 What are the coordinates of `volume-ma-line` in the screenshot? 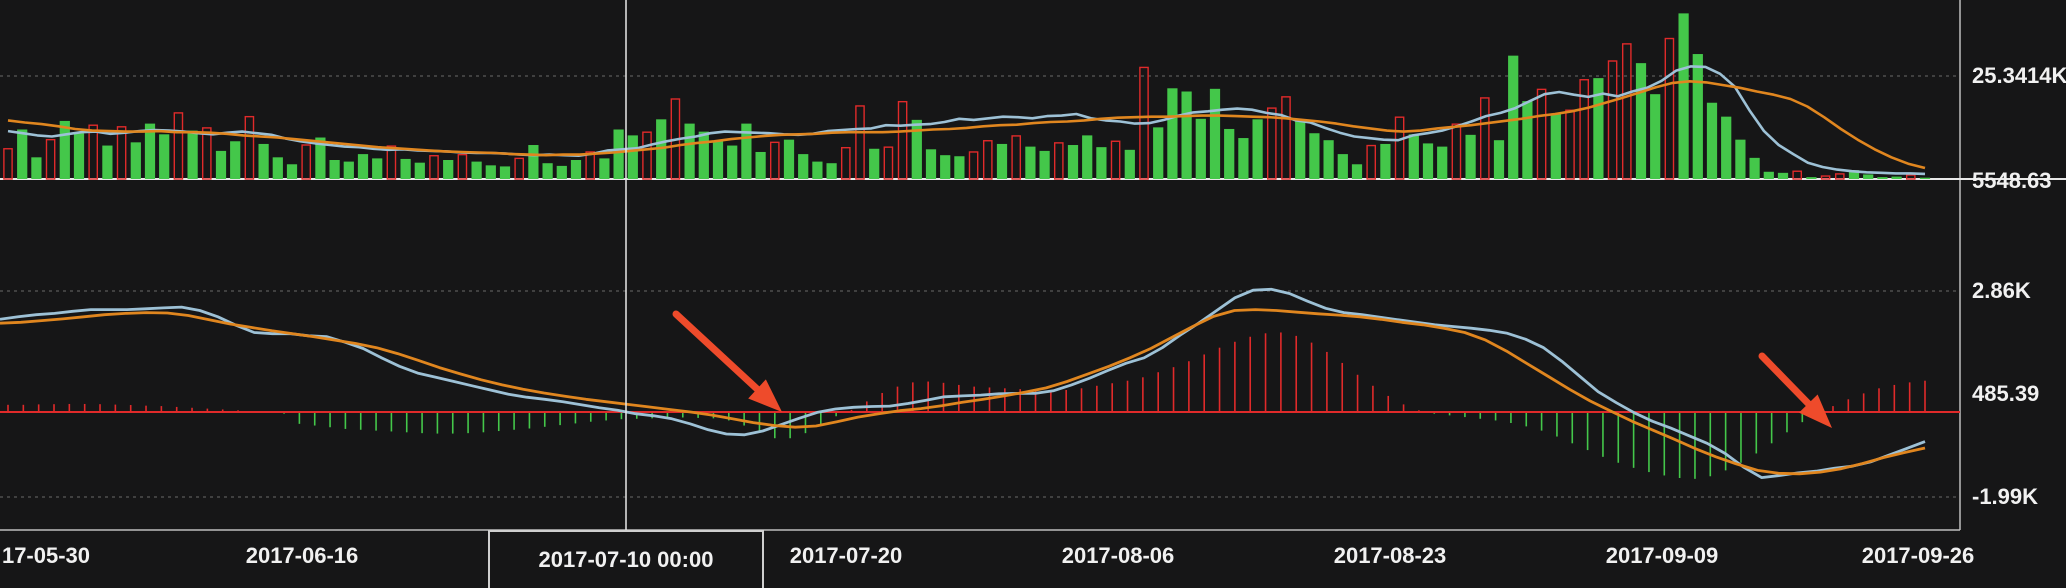 It's located at (966, 125).